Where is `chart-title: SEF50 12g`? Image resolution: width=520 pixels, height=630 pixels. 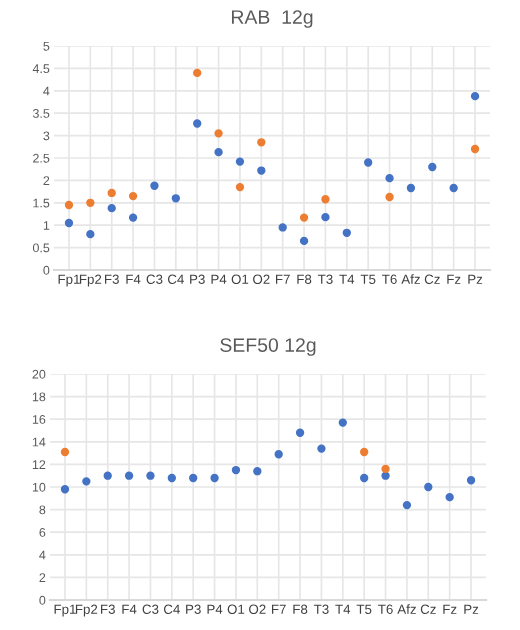 chart-title: SEF50 12g is located at coordinates (268, 347).